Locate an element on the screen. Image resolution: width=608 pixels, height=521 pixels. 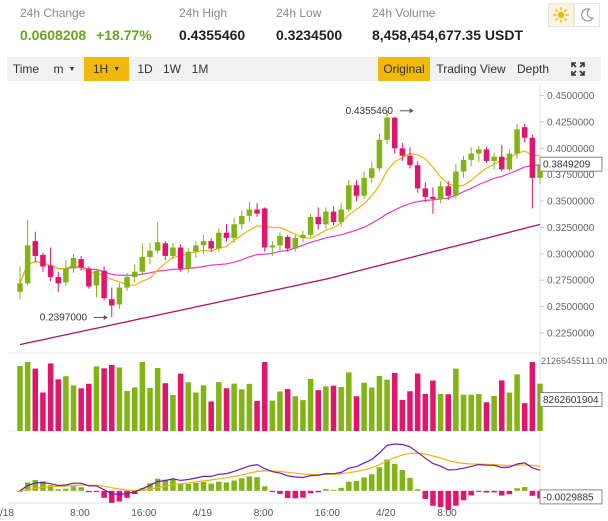
tradingview-button: Trading View is located at coordinates (471, 69).